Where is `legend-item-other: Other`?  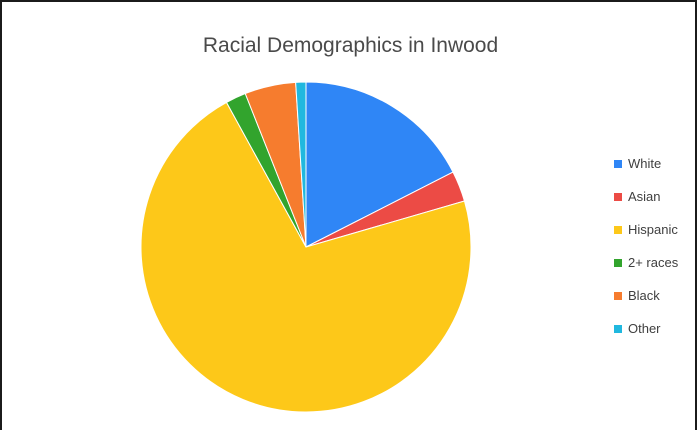 legend-item-other: Other is located at coordinates (646, 328).